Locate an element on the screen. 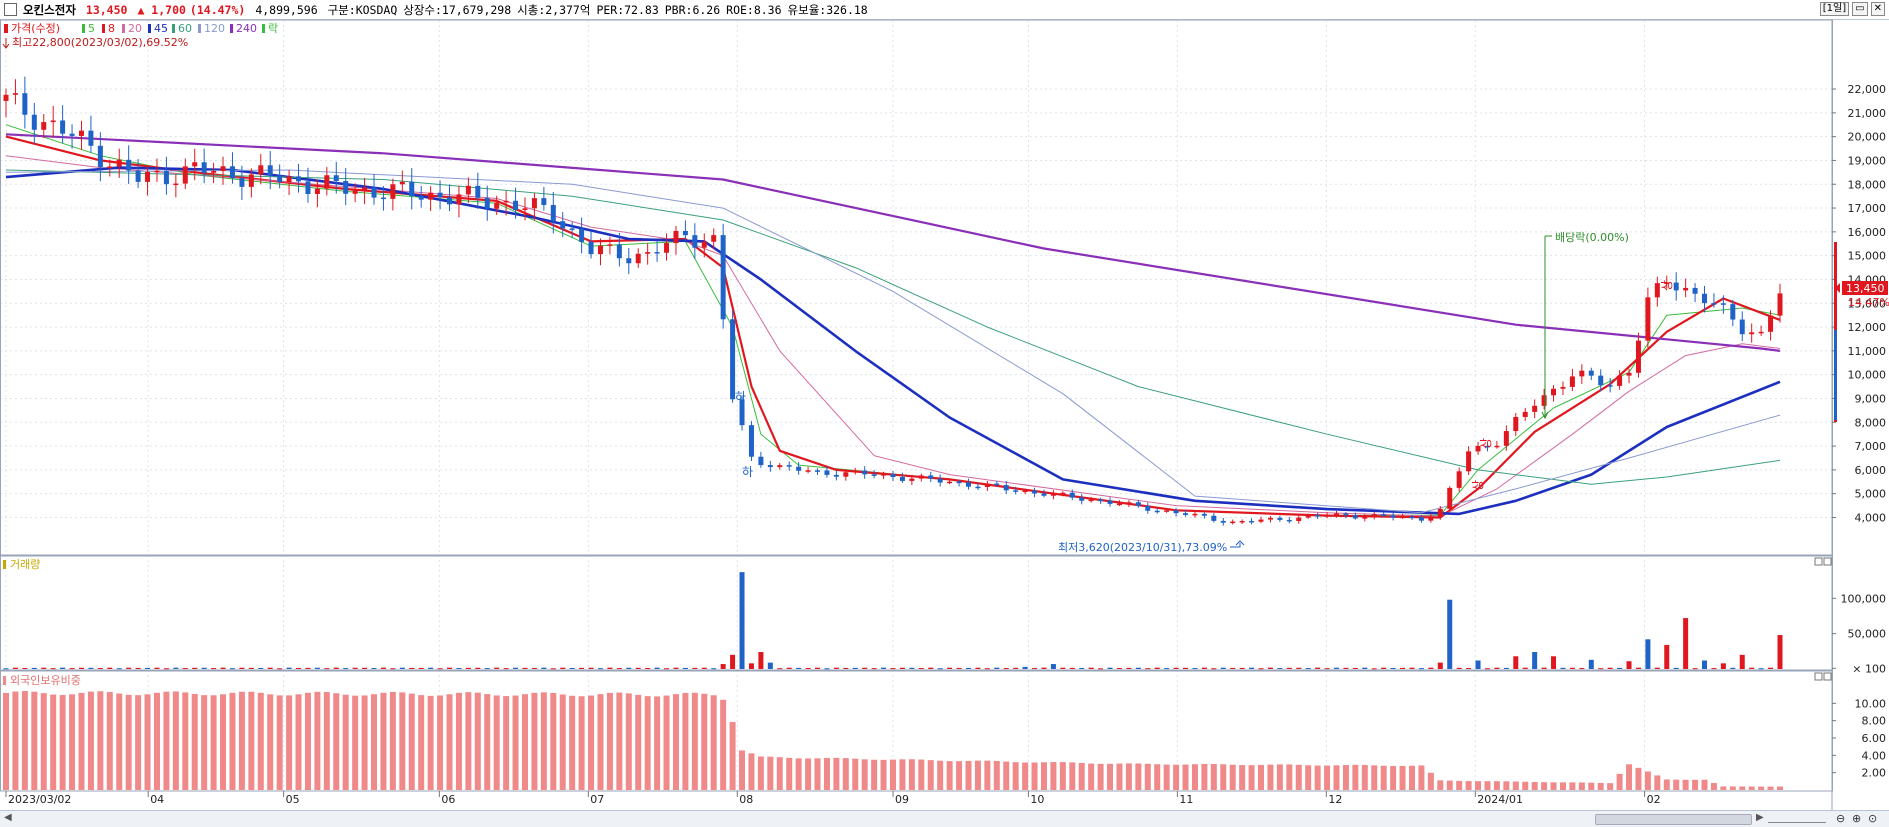  legend-ma45: 45 is located at coordinates (161, 28).